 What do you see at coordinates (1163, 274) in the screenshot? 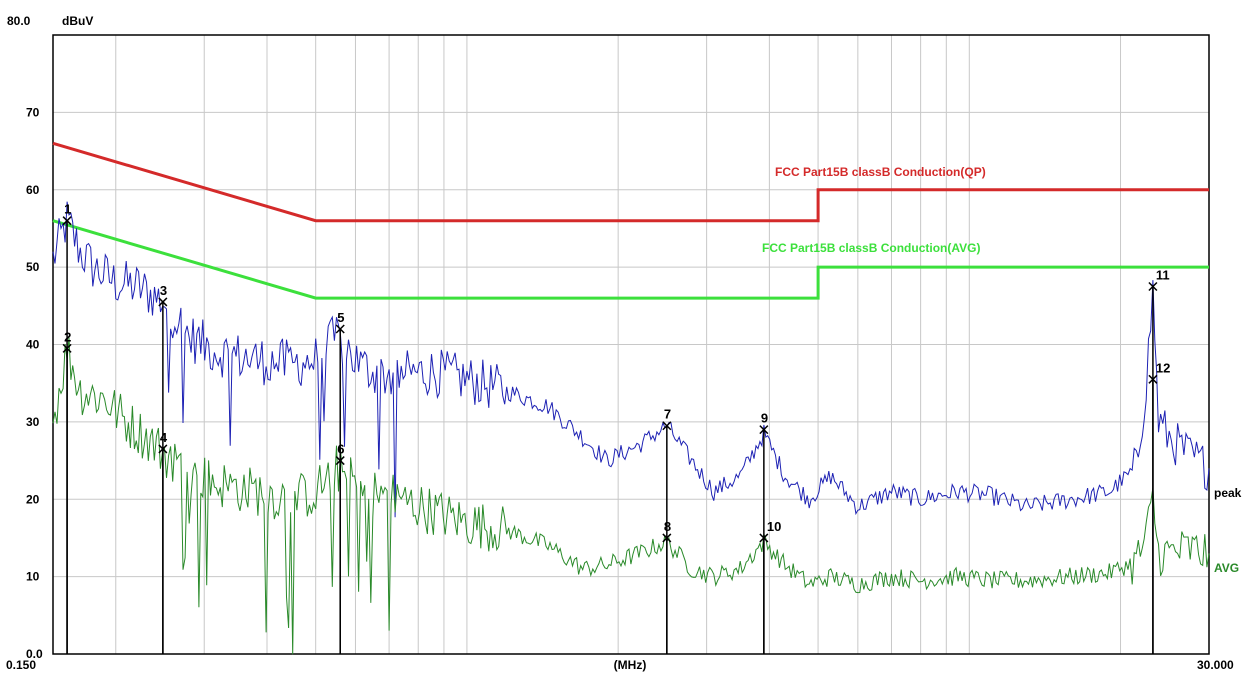
I see `marker-label: 11` at bounding box center [1163, 274].